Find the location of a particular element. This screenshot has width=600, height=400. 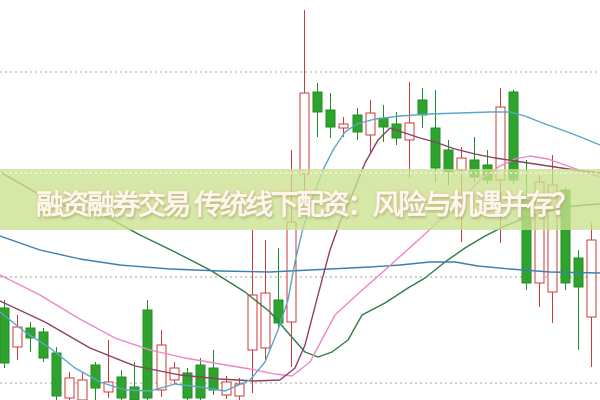

headline-text: 融资融券交易 传统线下配资：风险与机遇并存？ is located at coordinates (307, 204).